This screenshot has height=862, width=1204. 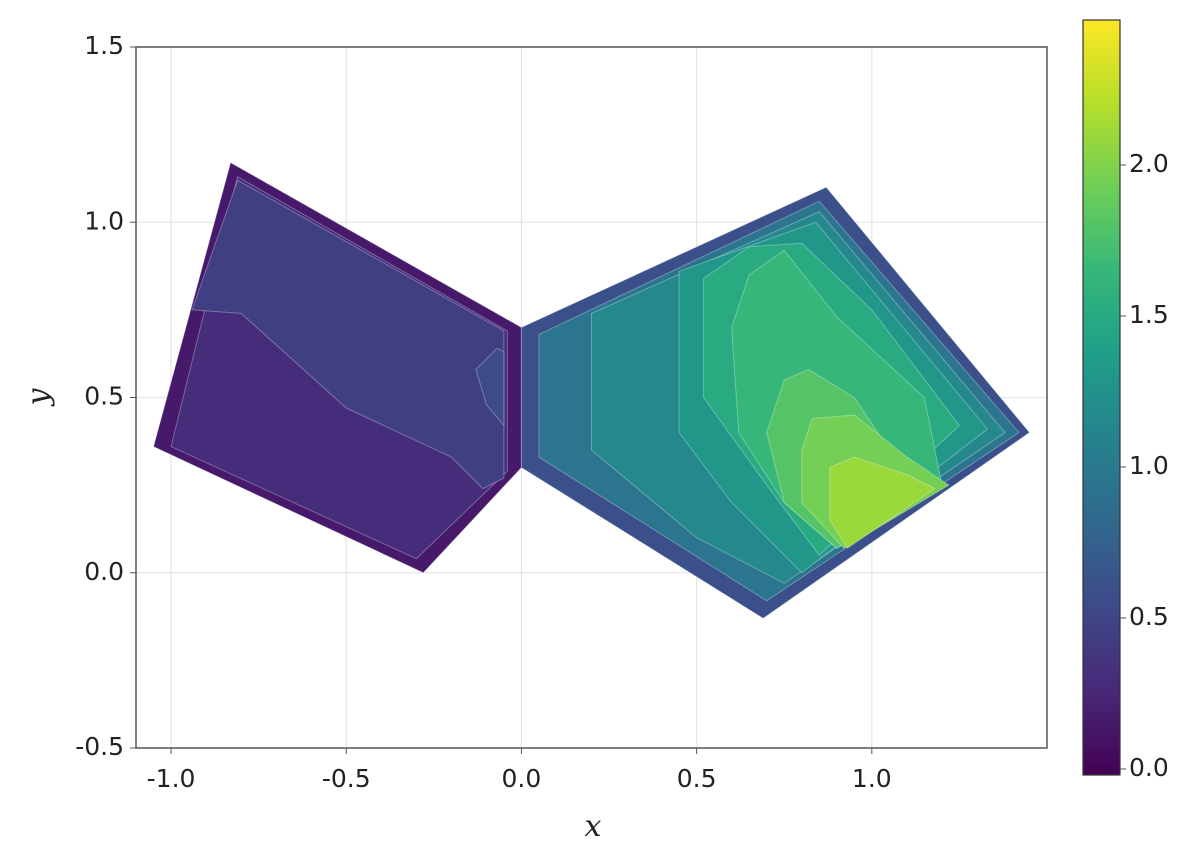 I want to click on colorbar-tick-label: 0.5, so click(x=1149, y=616).